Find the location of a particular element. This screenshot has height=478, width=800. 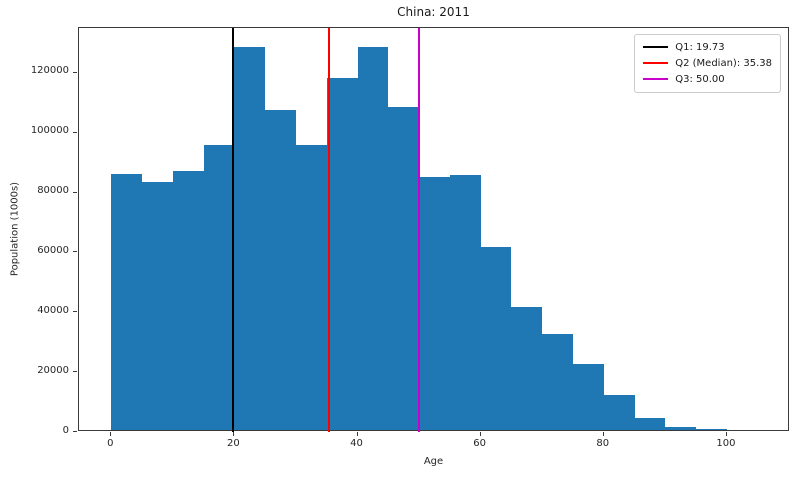

legend: Q1: 19.73 Q2 (Median): 35.38 Q3: 50.00 is located at coordinates (707, 63).